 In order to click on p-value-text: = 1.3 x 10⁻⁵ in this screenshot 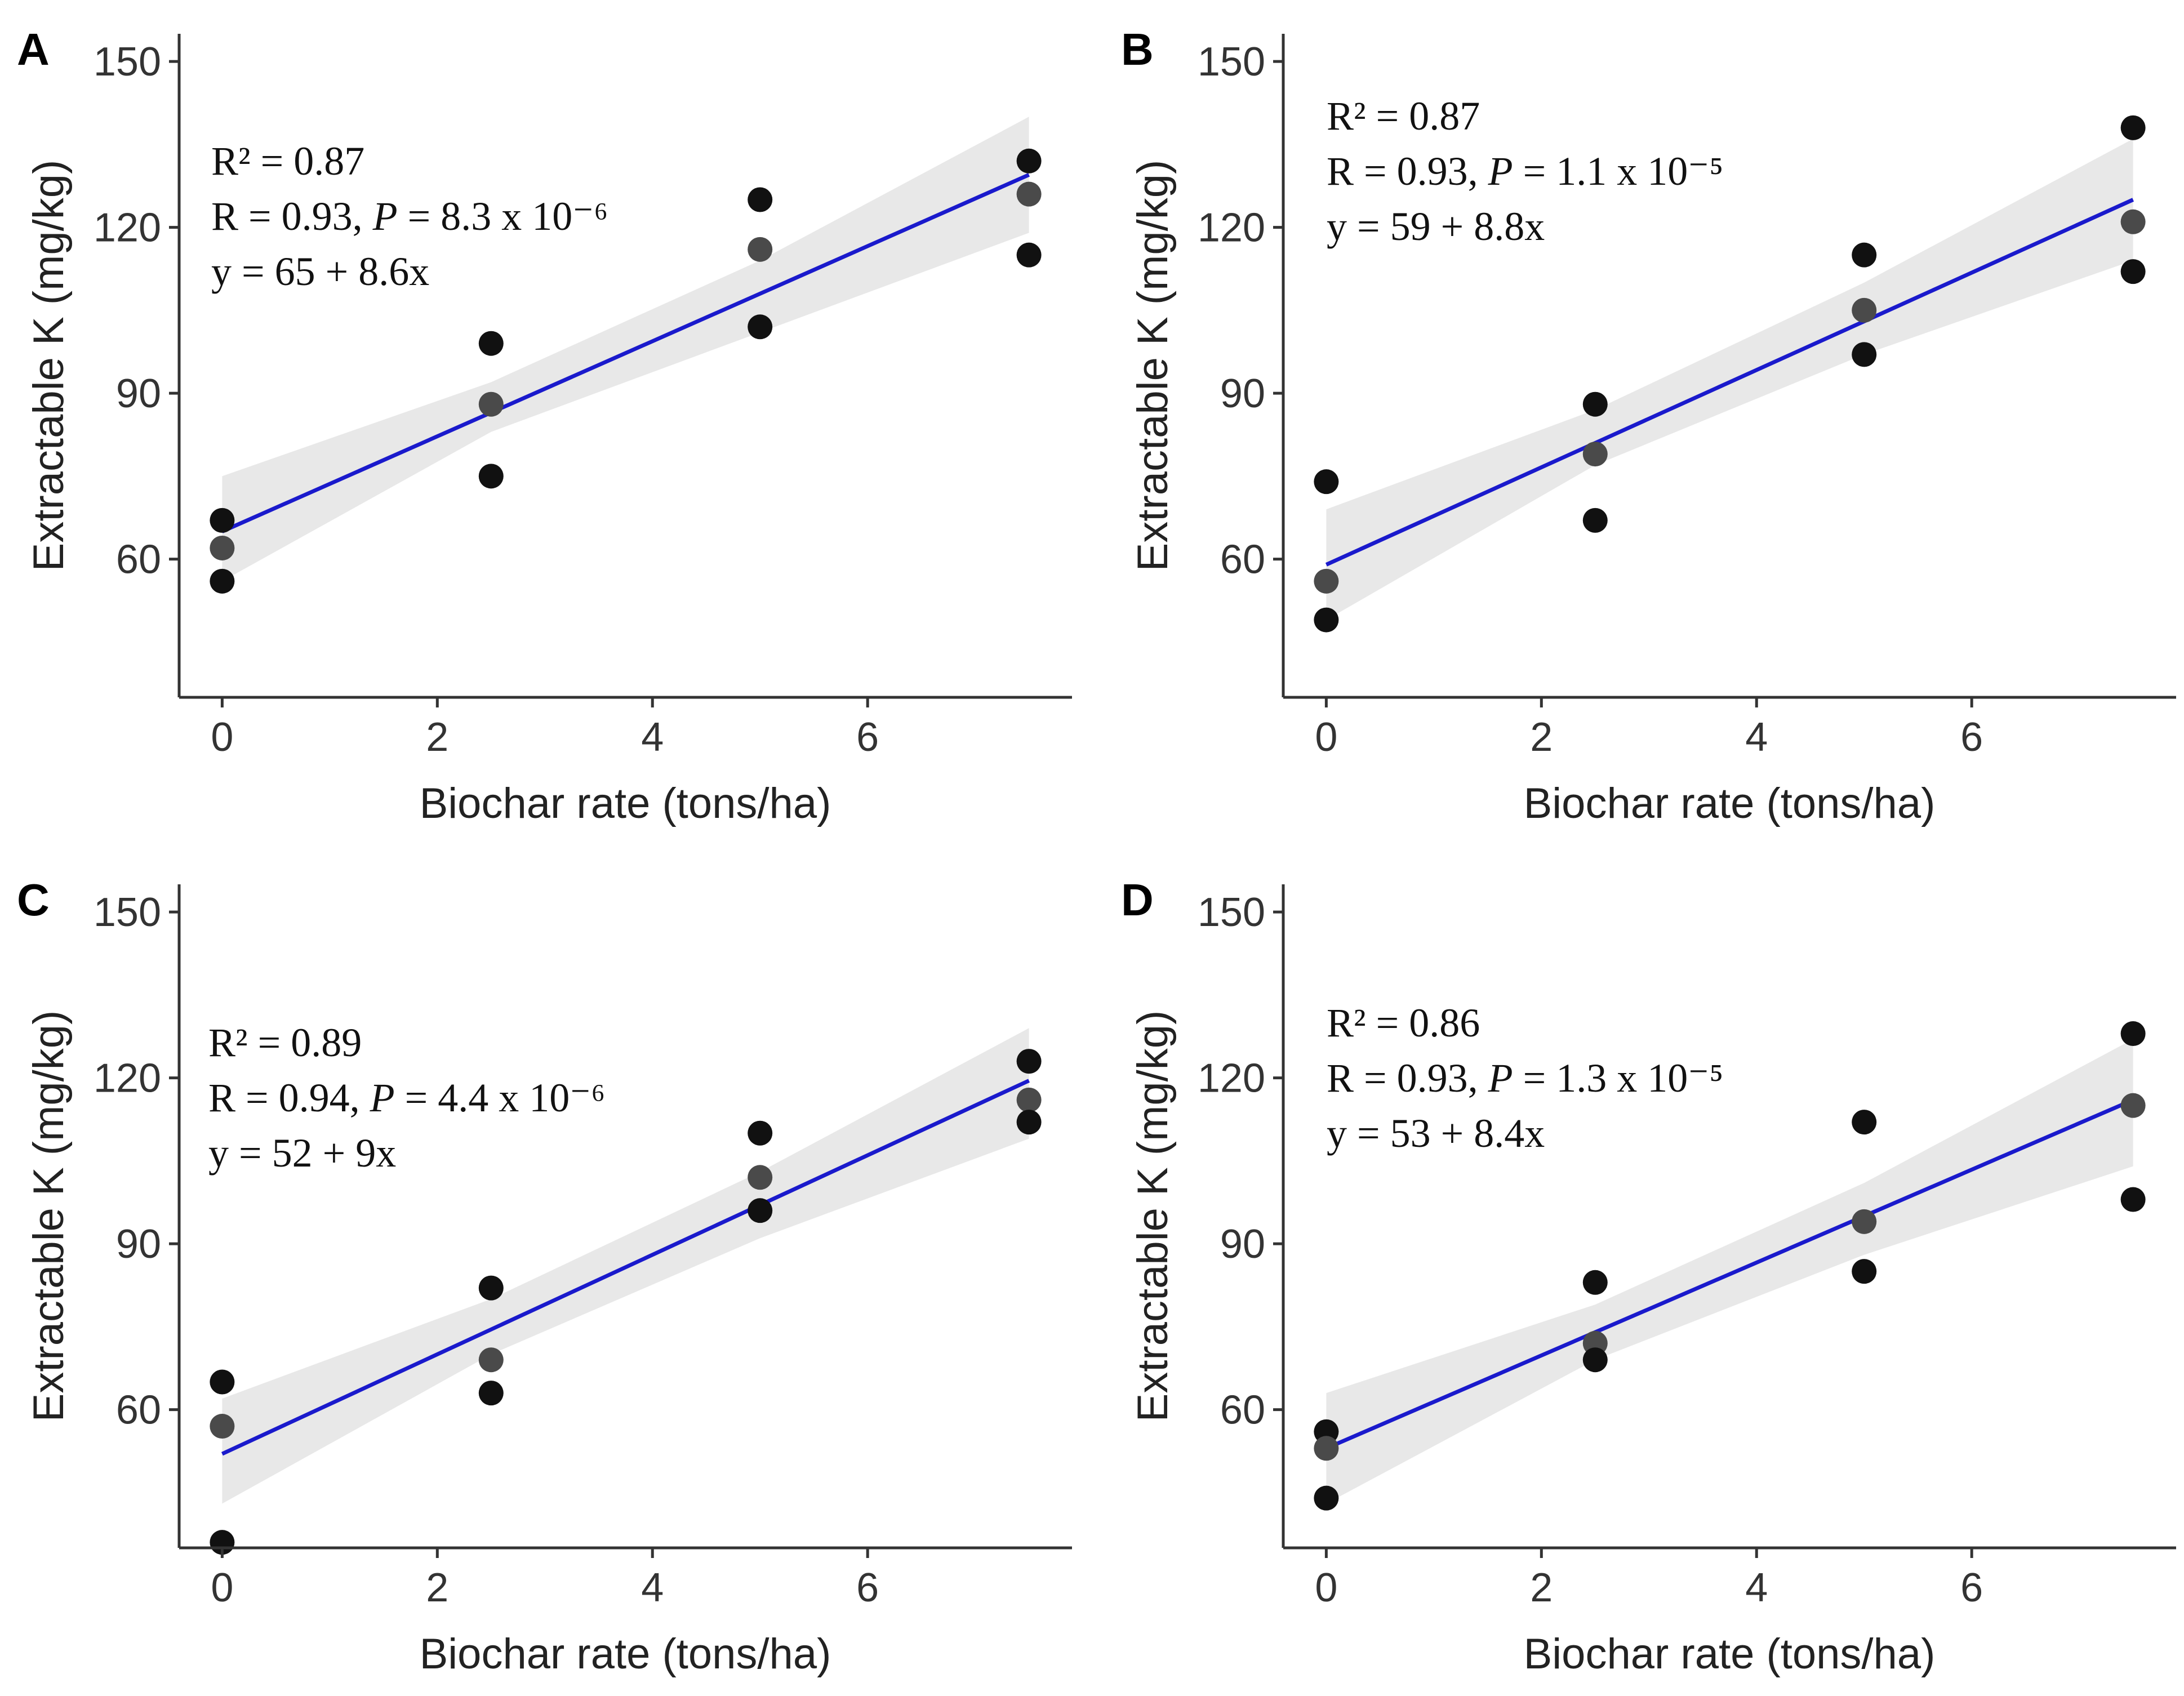, I will do `click(1618, 1078)`.